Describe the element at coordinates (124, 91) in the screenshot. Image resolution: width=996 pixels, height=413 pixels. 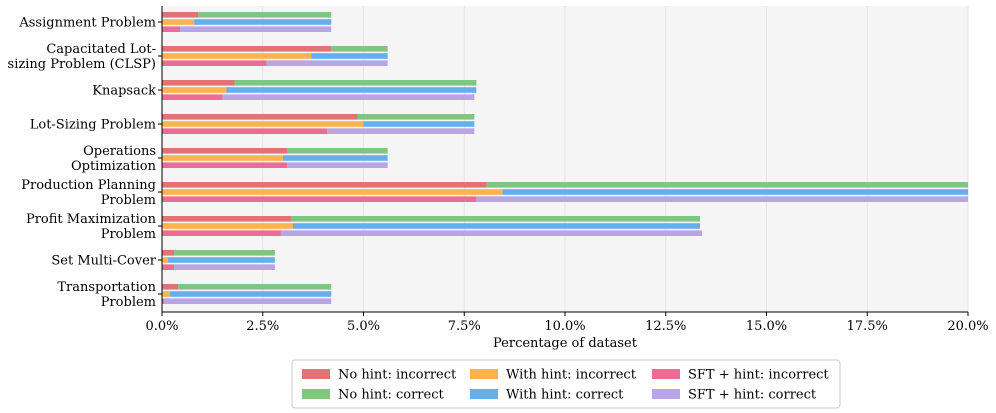
I see `category-label: Knapsack` at that location.